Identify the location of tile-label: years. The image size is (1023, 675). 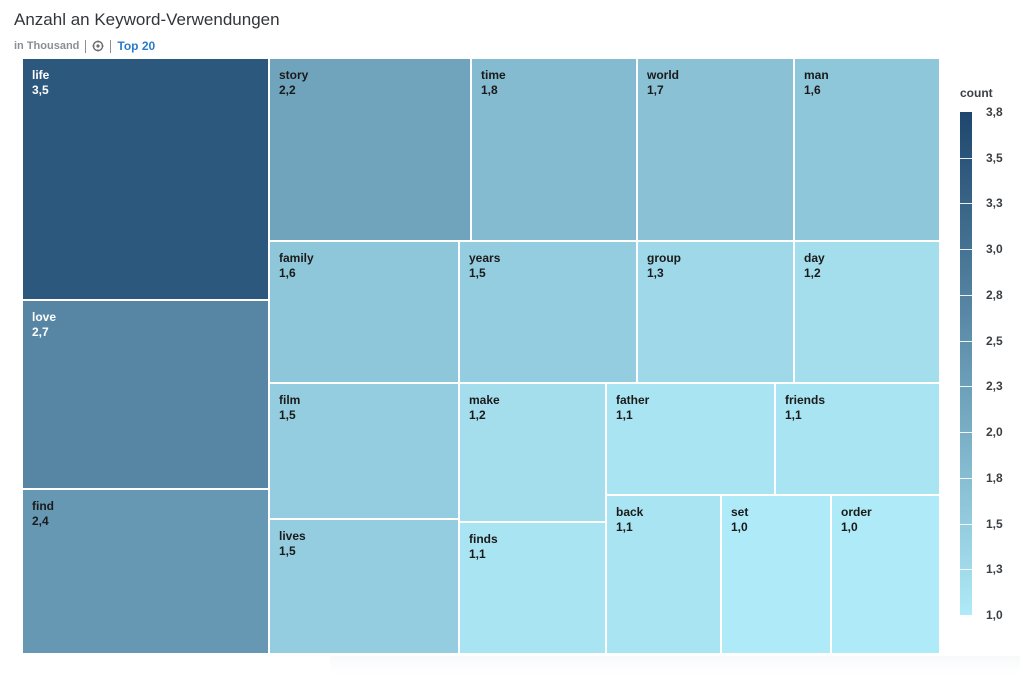
(485, 258).